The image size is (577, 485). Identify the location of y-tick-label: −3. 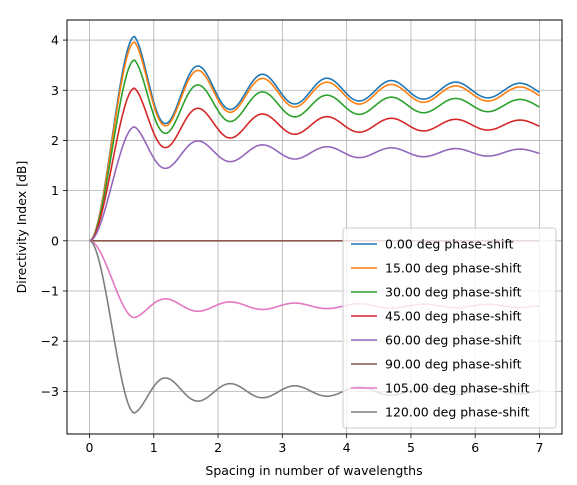
(50, 391).